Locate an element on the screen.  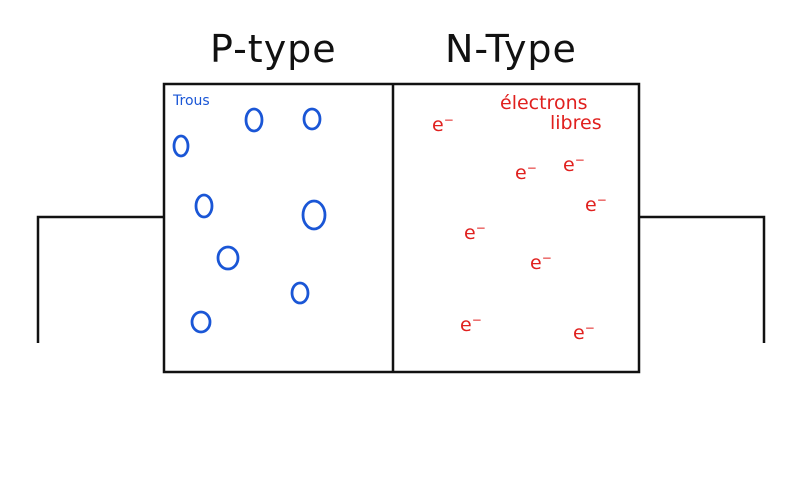
right-terminal-wire is located at coordinates (702, 279).